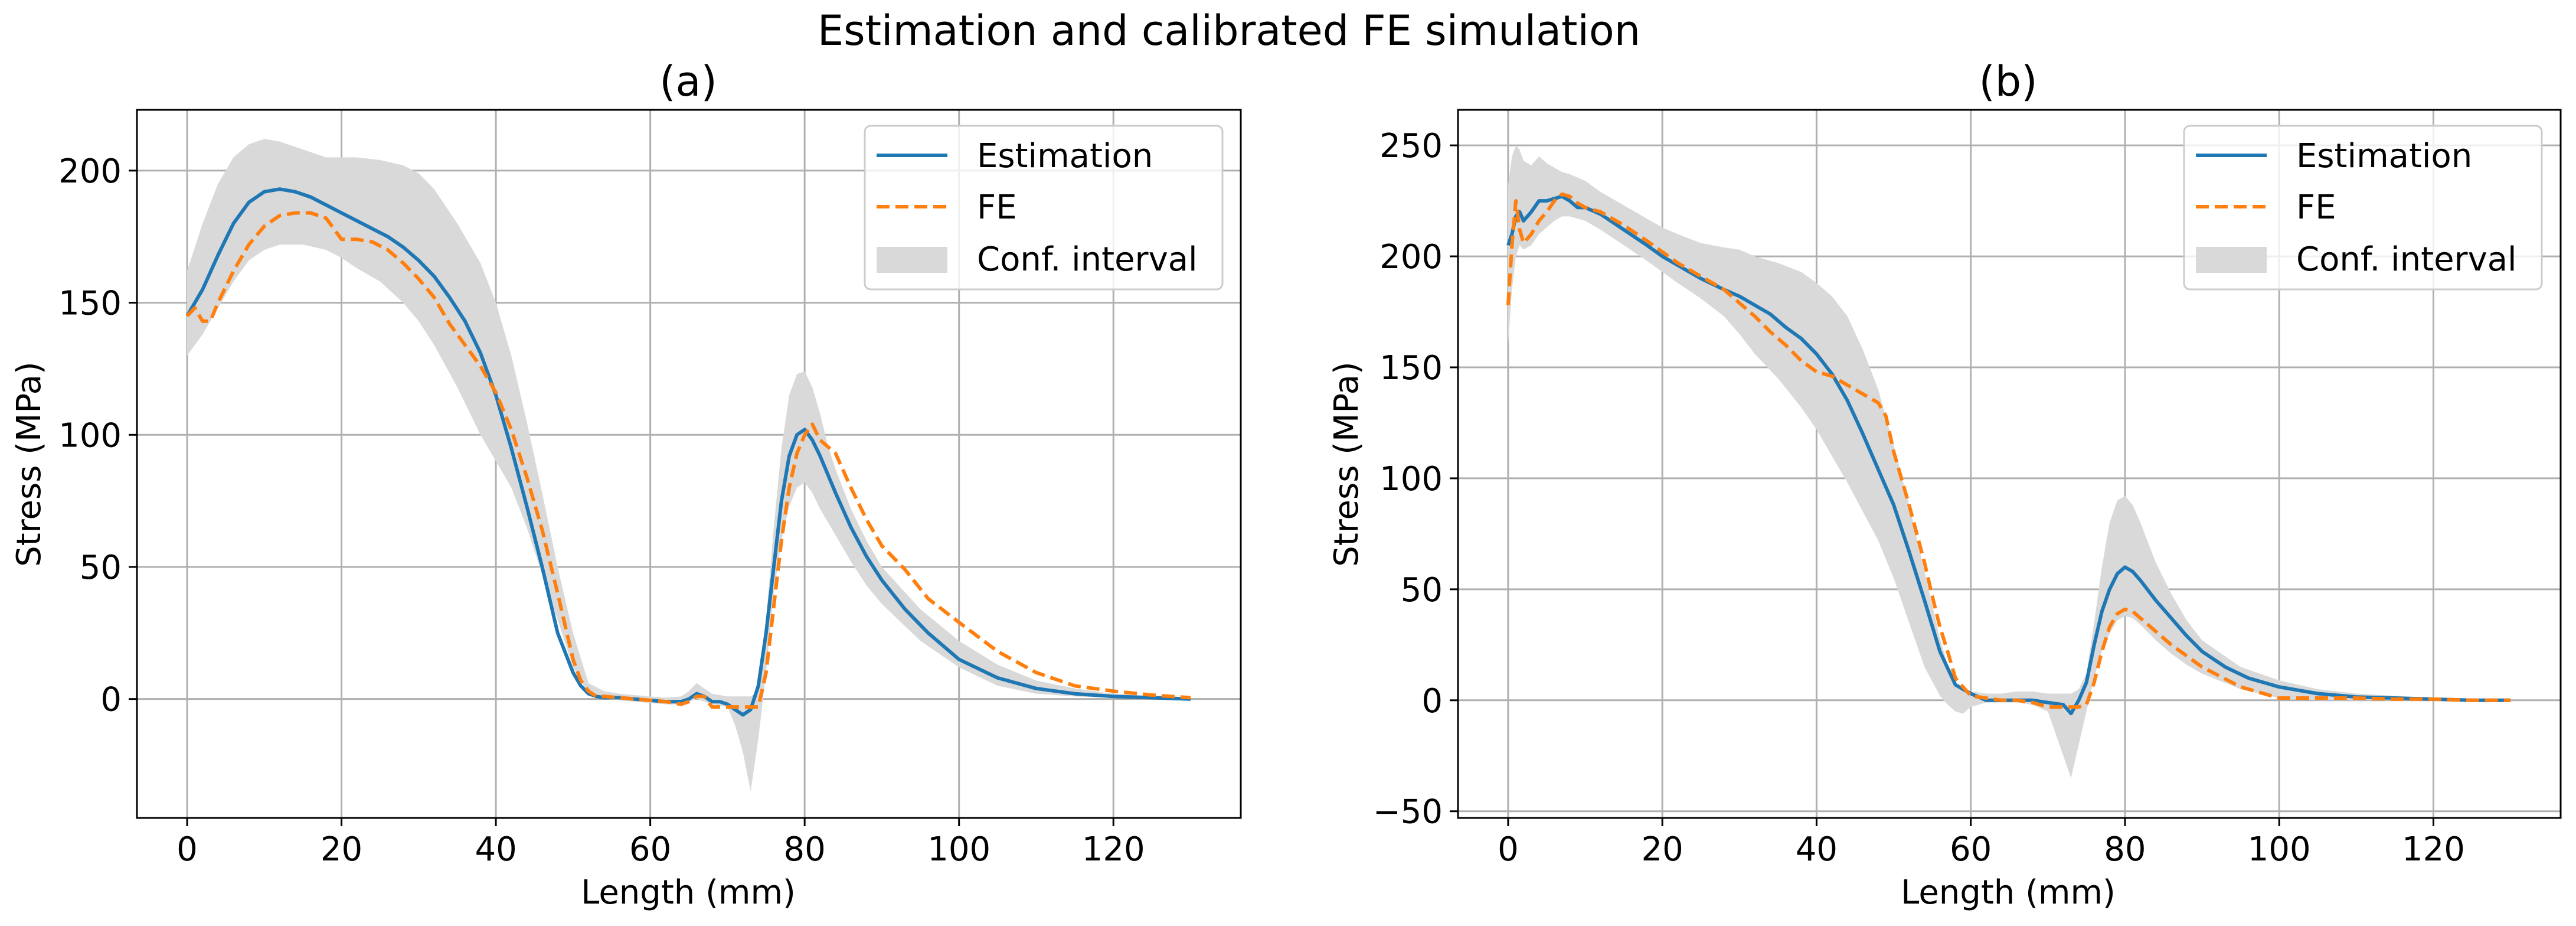 Image resolution: width=2576 pixels, height=926 pixels. What do you see at coordinates (805, 849) in the screenshot?
I see `chart-a-x-tick-label-4: 80` at bounding box center [805, 849].